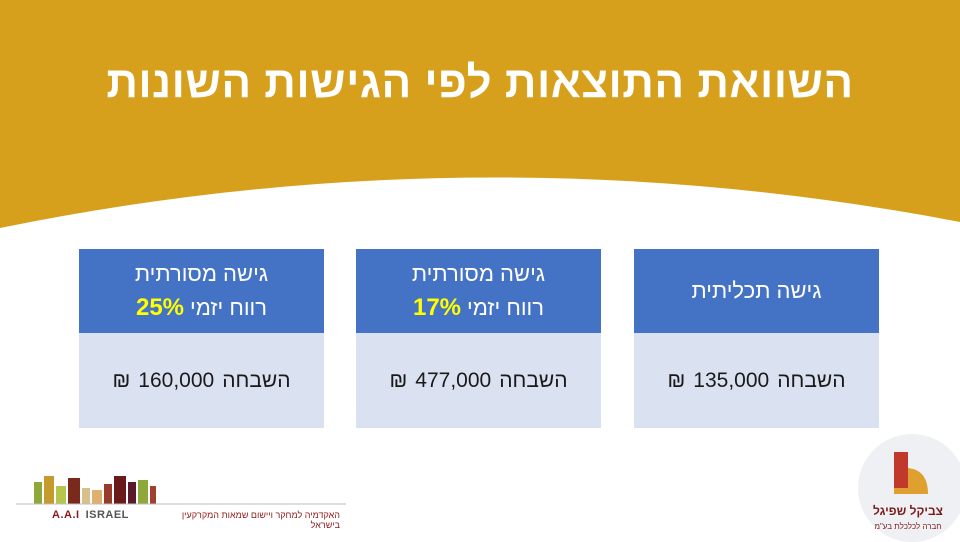 This screenshot has width=960, height=542. Describe the element at coordinates (437, 307) in the screenshot. I see `profit-percent: 17%` at that location.